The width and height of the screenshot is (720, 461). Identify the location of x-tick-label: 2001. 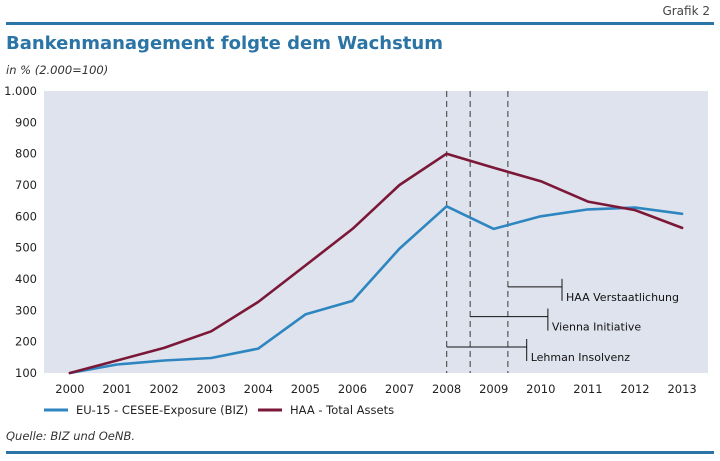
(116, 389).